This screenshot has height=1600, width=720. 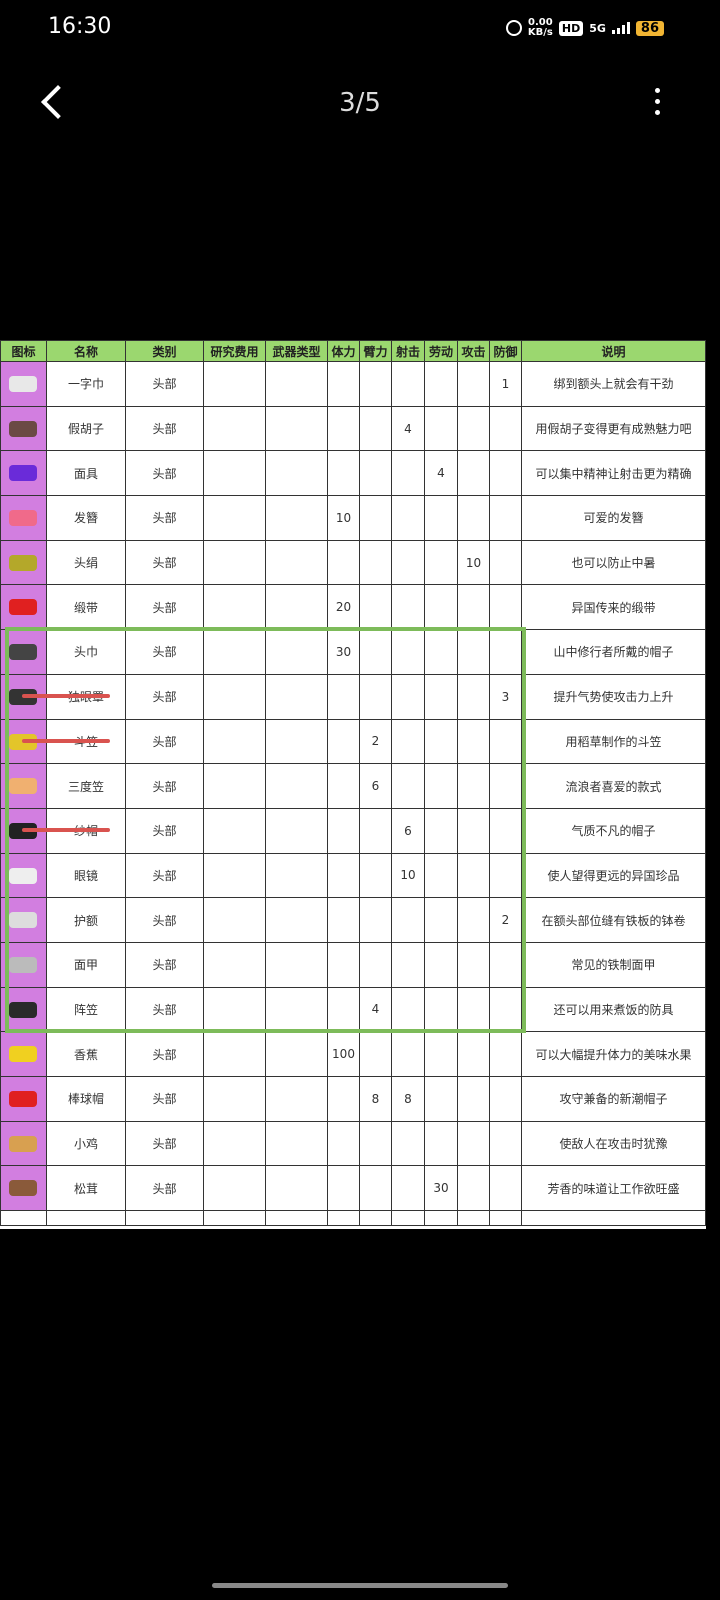 I want to click on network-type: 5G, so click(x=597, y=28).